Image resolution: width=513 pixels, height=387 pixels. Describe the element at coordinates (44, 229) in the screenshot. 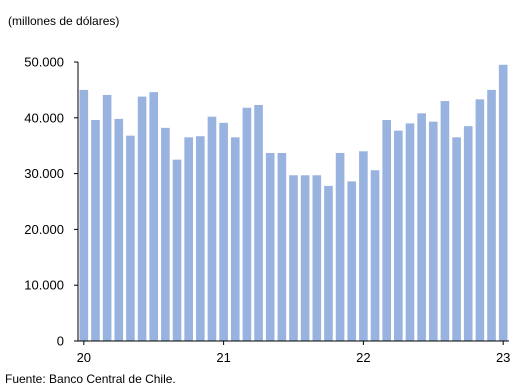

I see `y-tick-label: 20.000` at that location.